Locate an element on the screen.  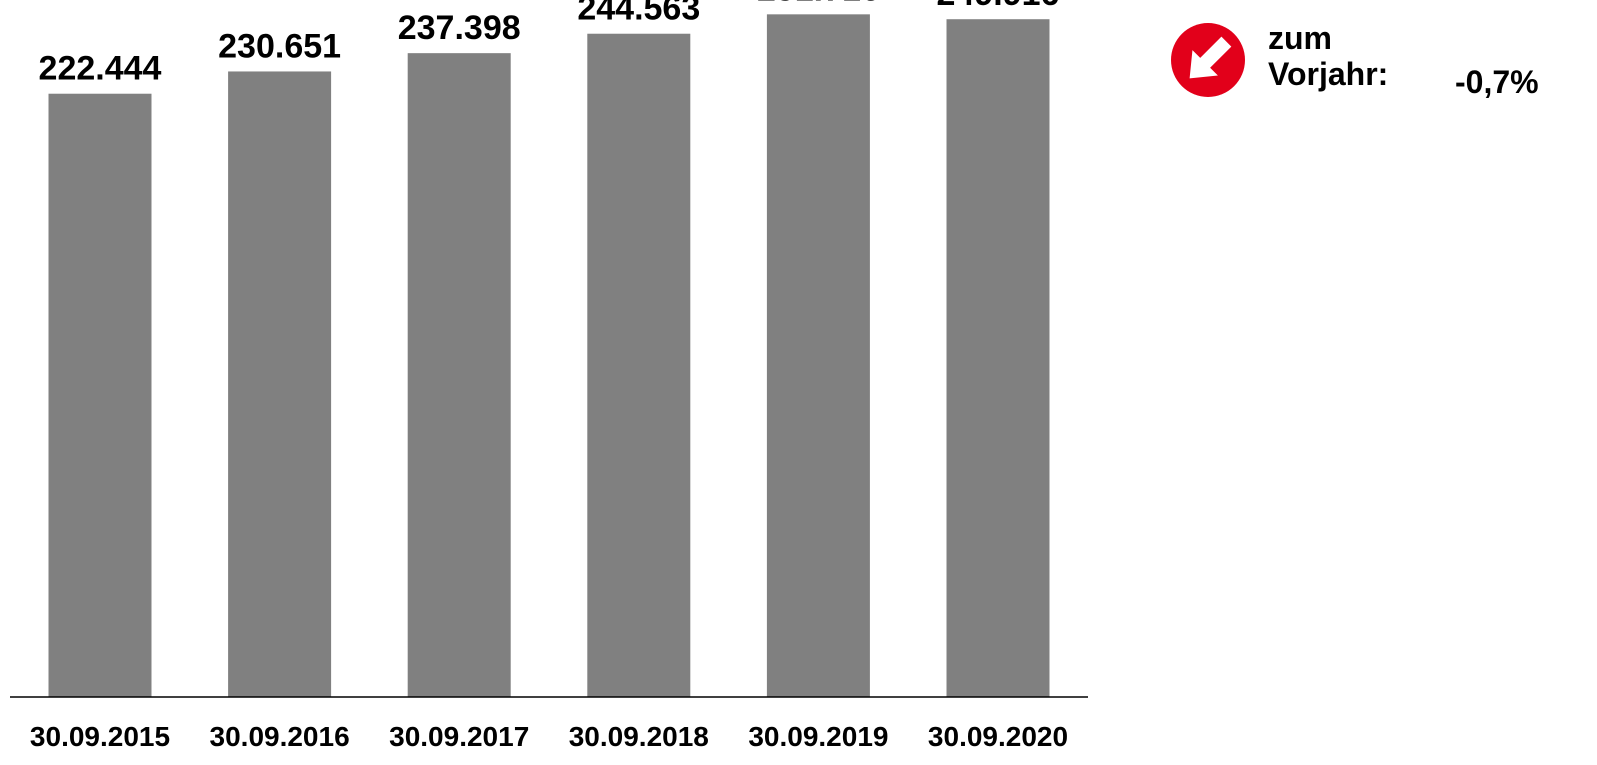
bar-30.09.2020 is located at coordinates (998, 358).